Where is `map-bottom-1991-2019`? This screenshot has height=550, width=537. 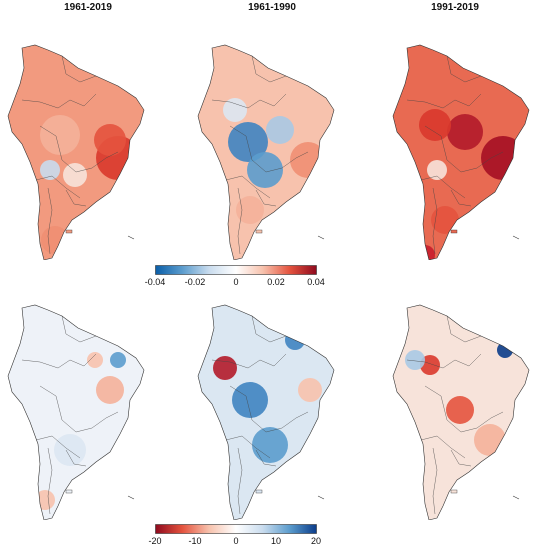 map-bottom-1991-2019 is located at coordinates (461, 412).